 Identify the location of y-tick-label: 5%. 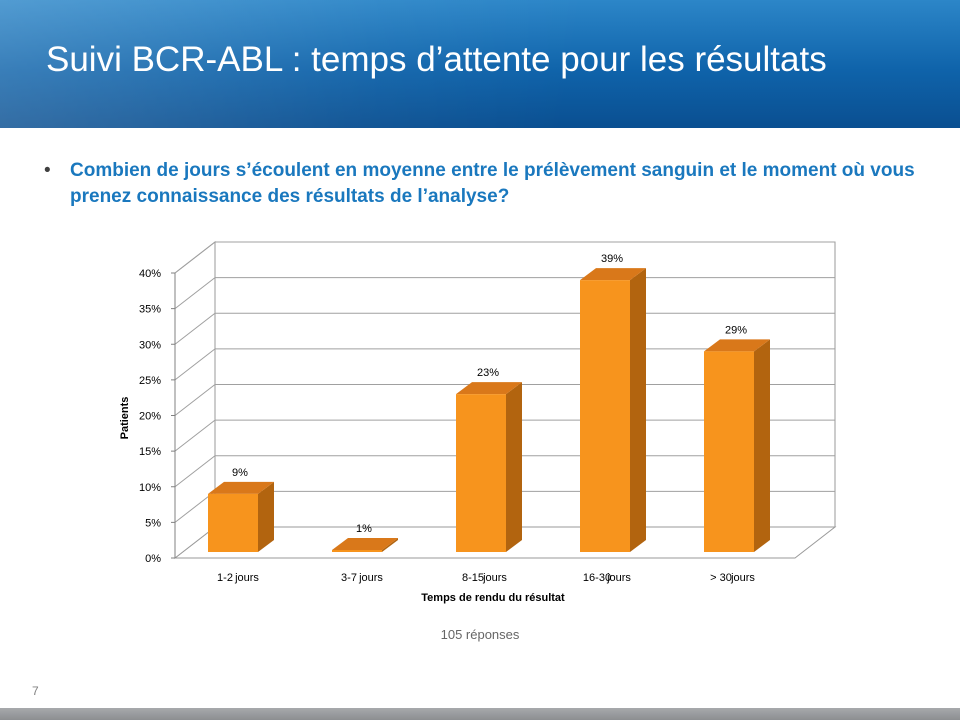
(153, 523).